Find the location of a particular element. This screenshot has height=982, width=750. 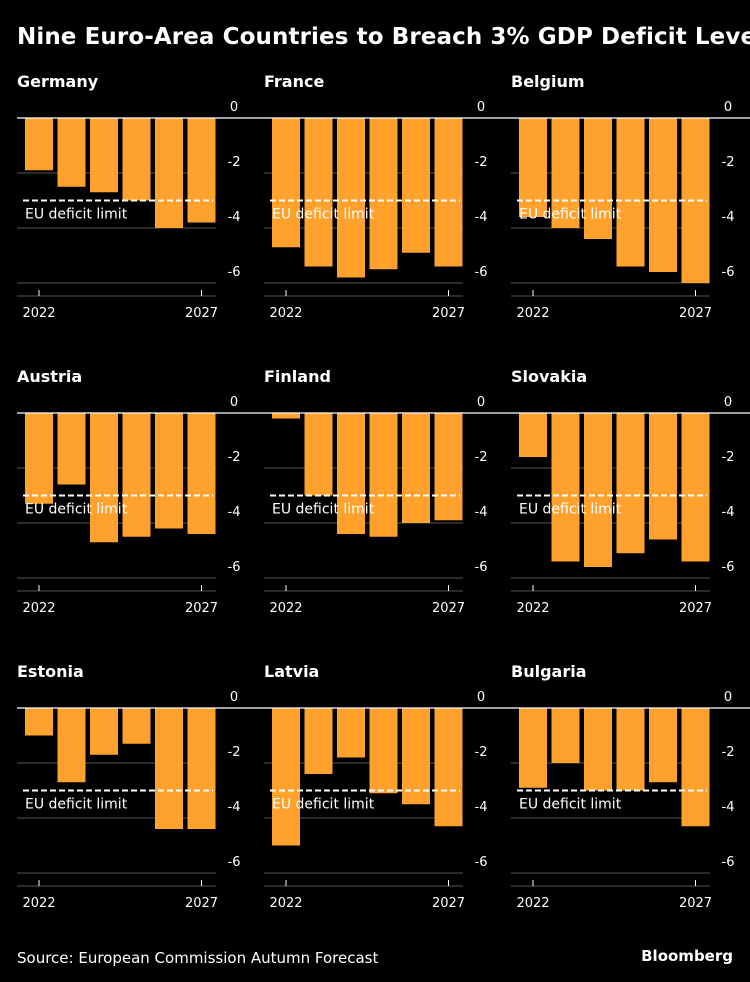

bar-chart-france: 0 -2 -4 -6 2022 2027 EU deficit limit is located at coordinates (387, 210).